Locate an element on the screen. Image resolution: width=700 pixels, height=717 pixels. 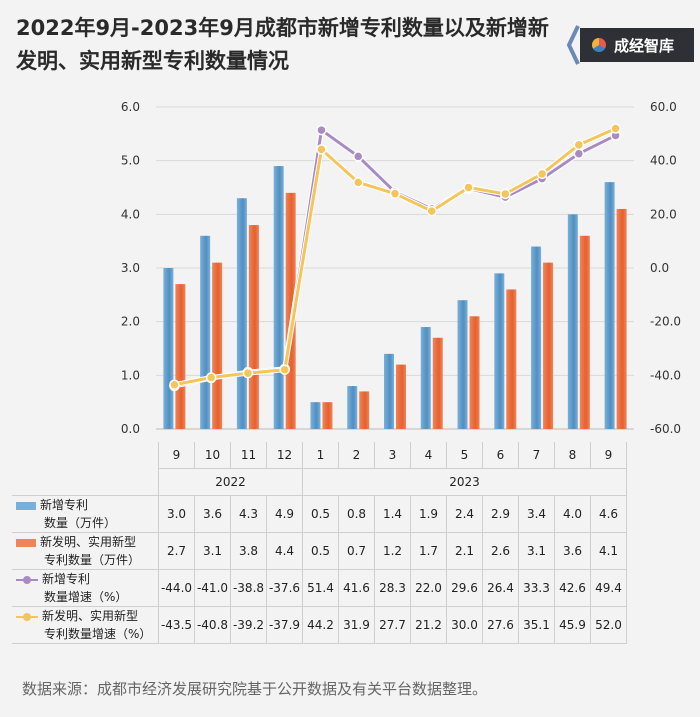
data-value-cell: 3.8 is located at coordinates (248, 551).